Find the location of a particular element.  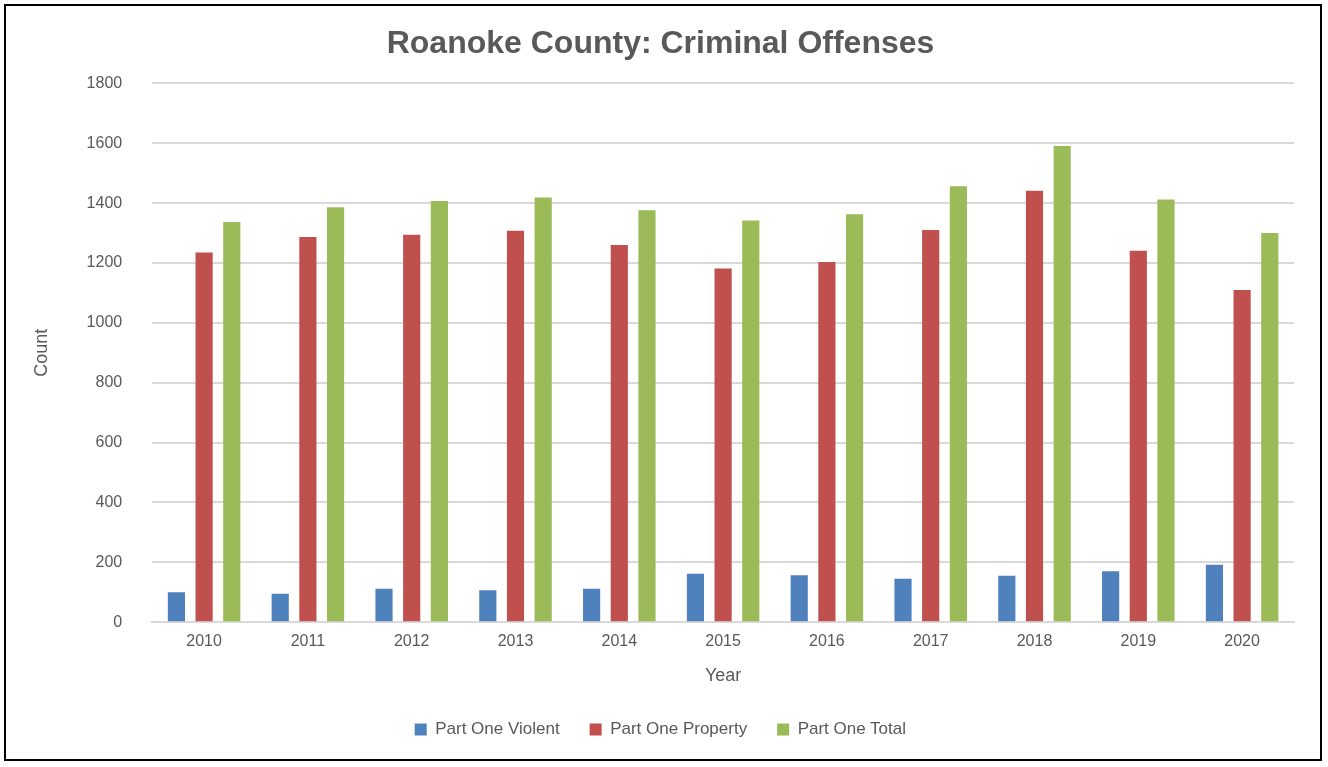

x-tick-label: 2019 is located at coordinates (1138, 641).